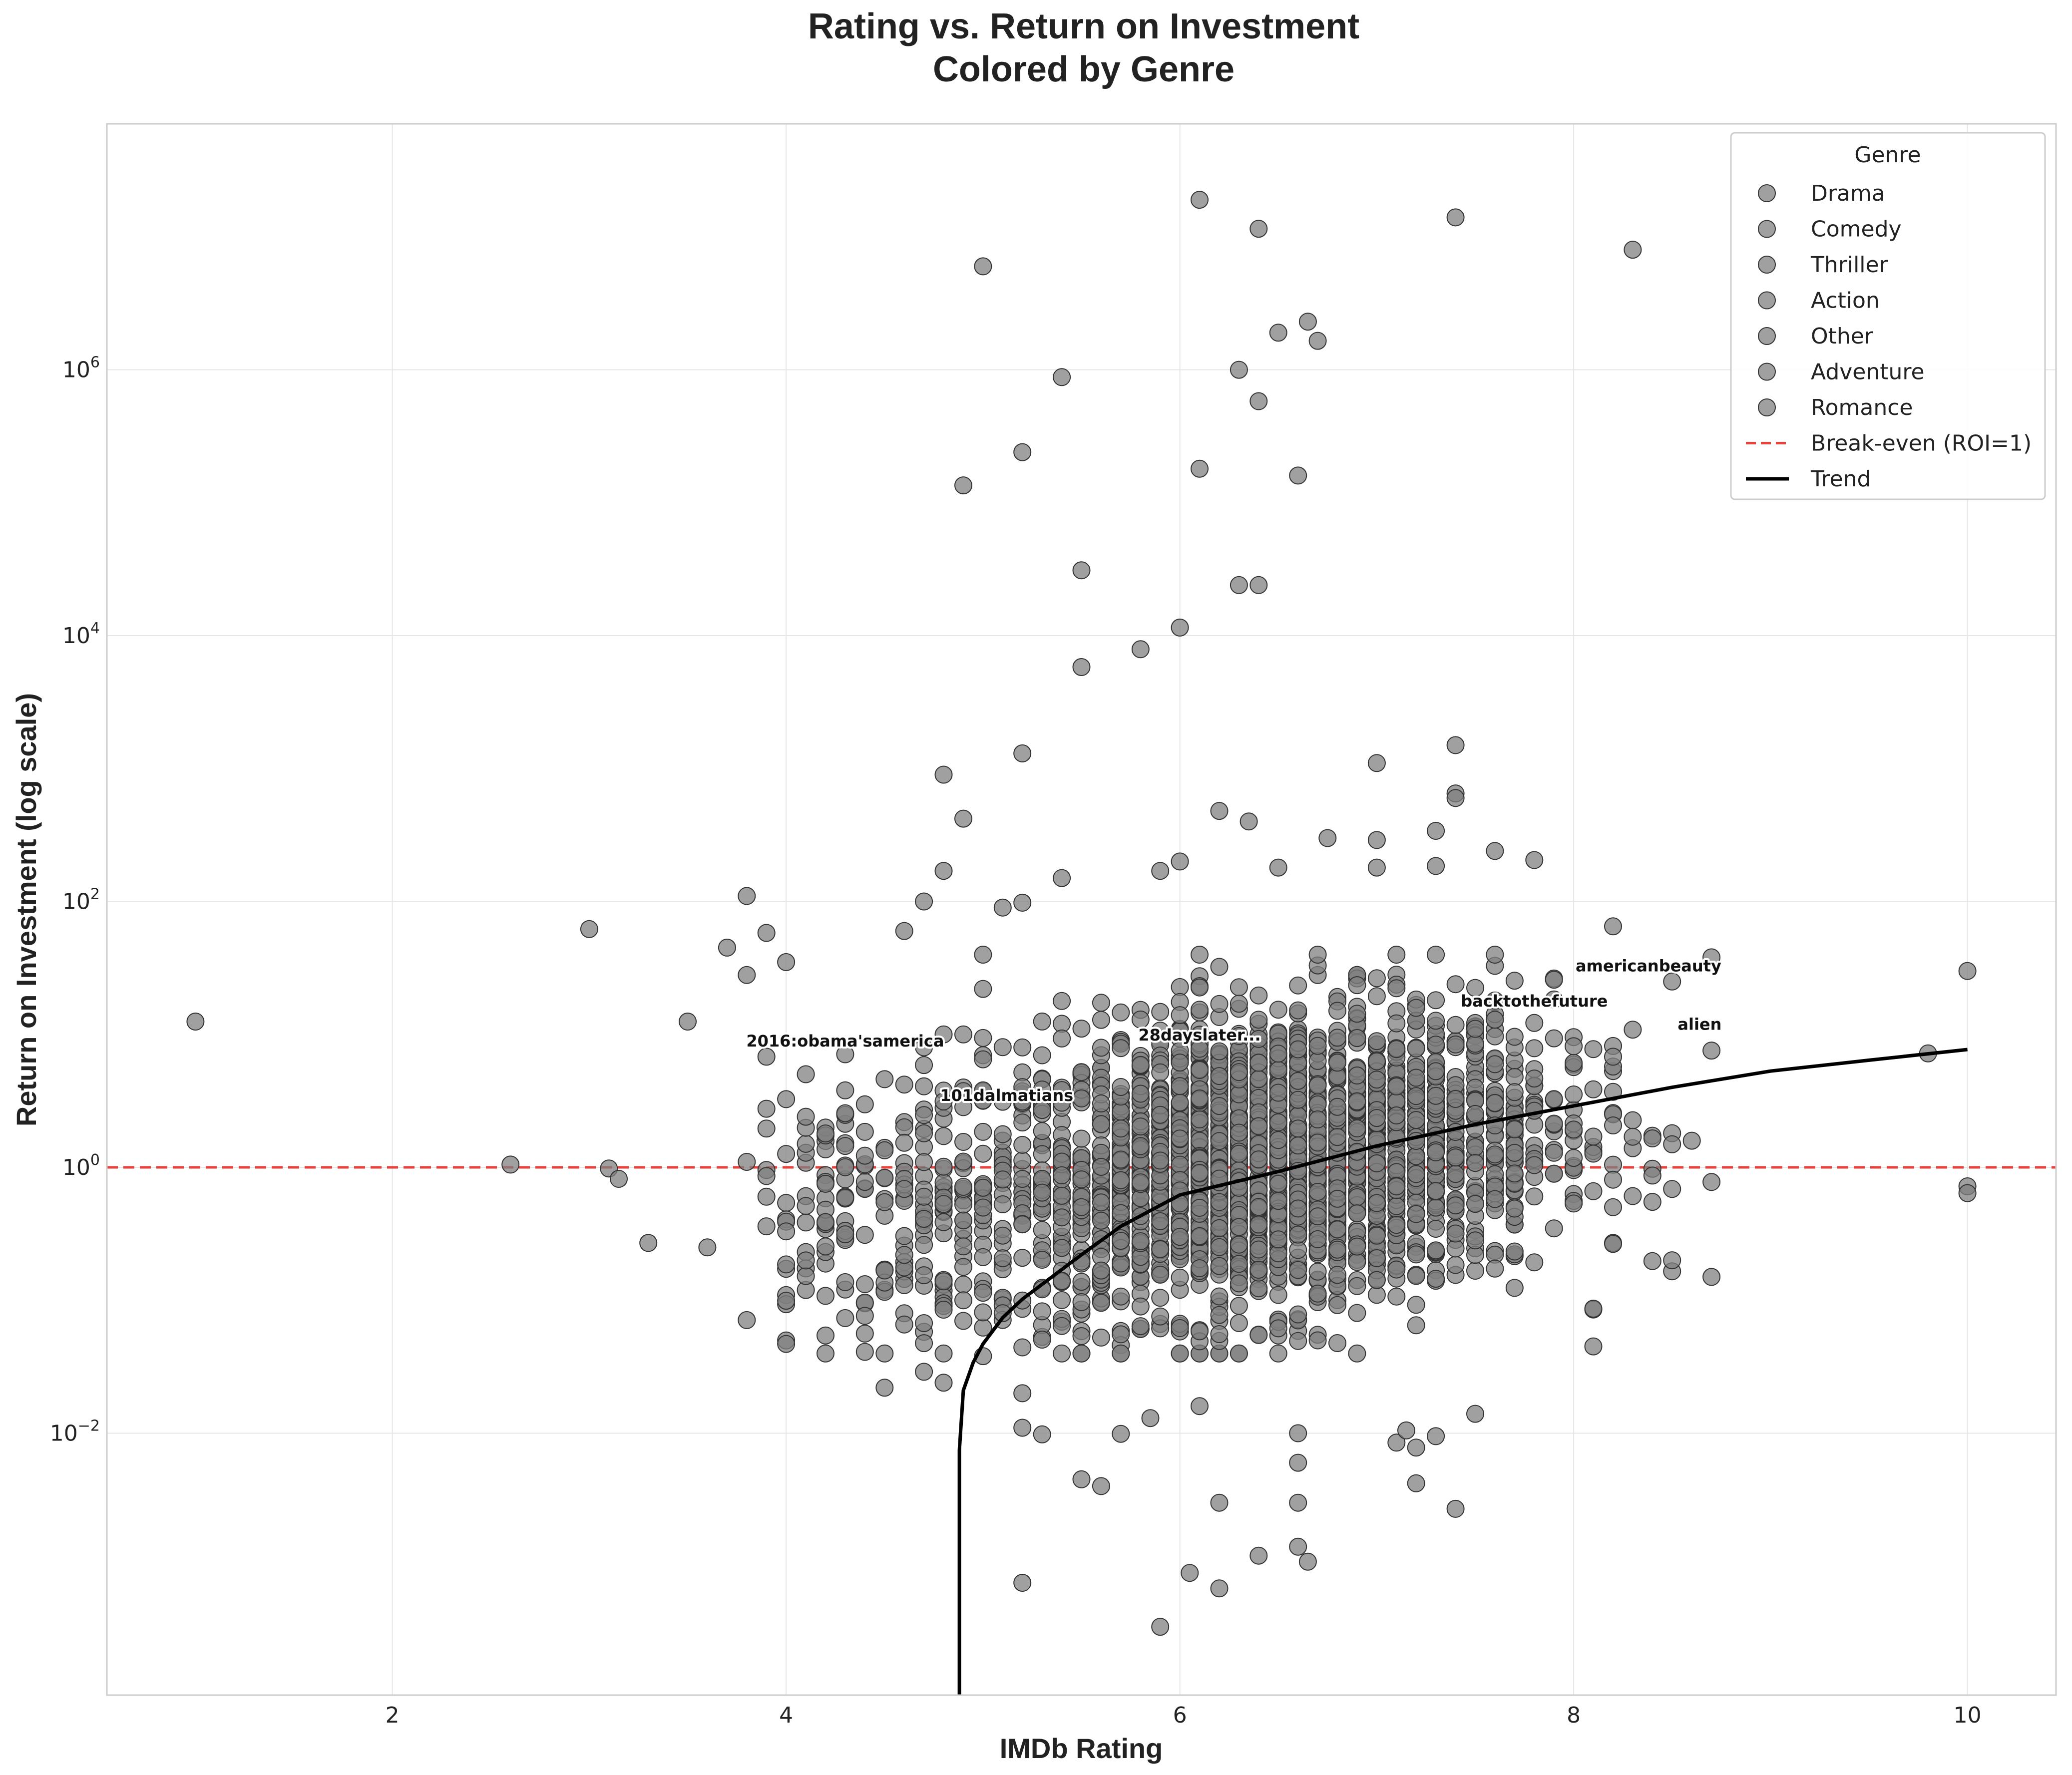 Image resolution: width=2072 pixels, height=1775 pixels. I want to click on chart-title-line-1: Rating vs. Return on Investment, so click(1083, 26).